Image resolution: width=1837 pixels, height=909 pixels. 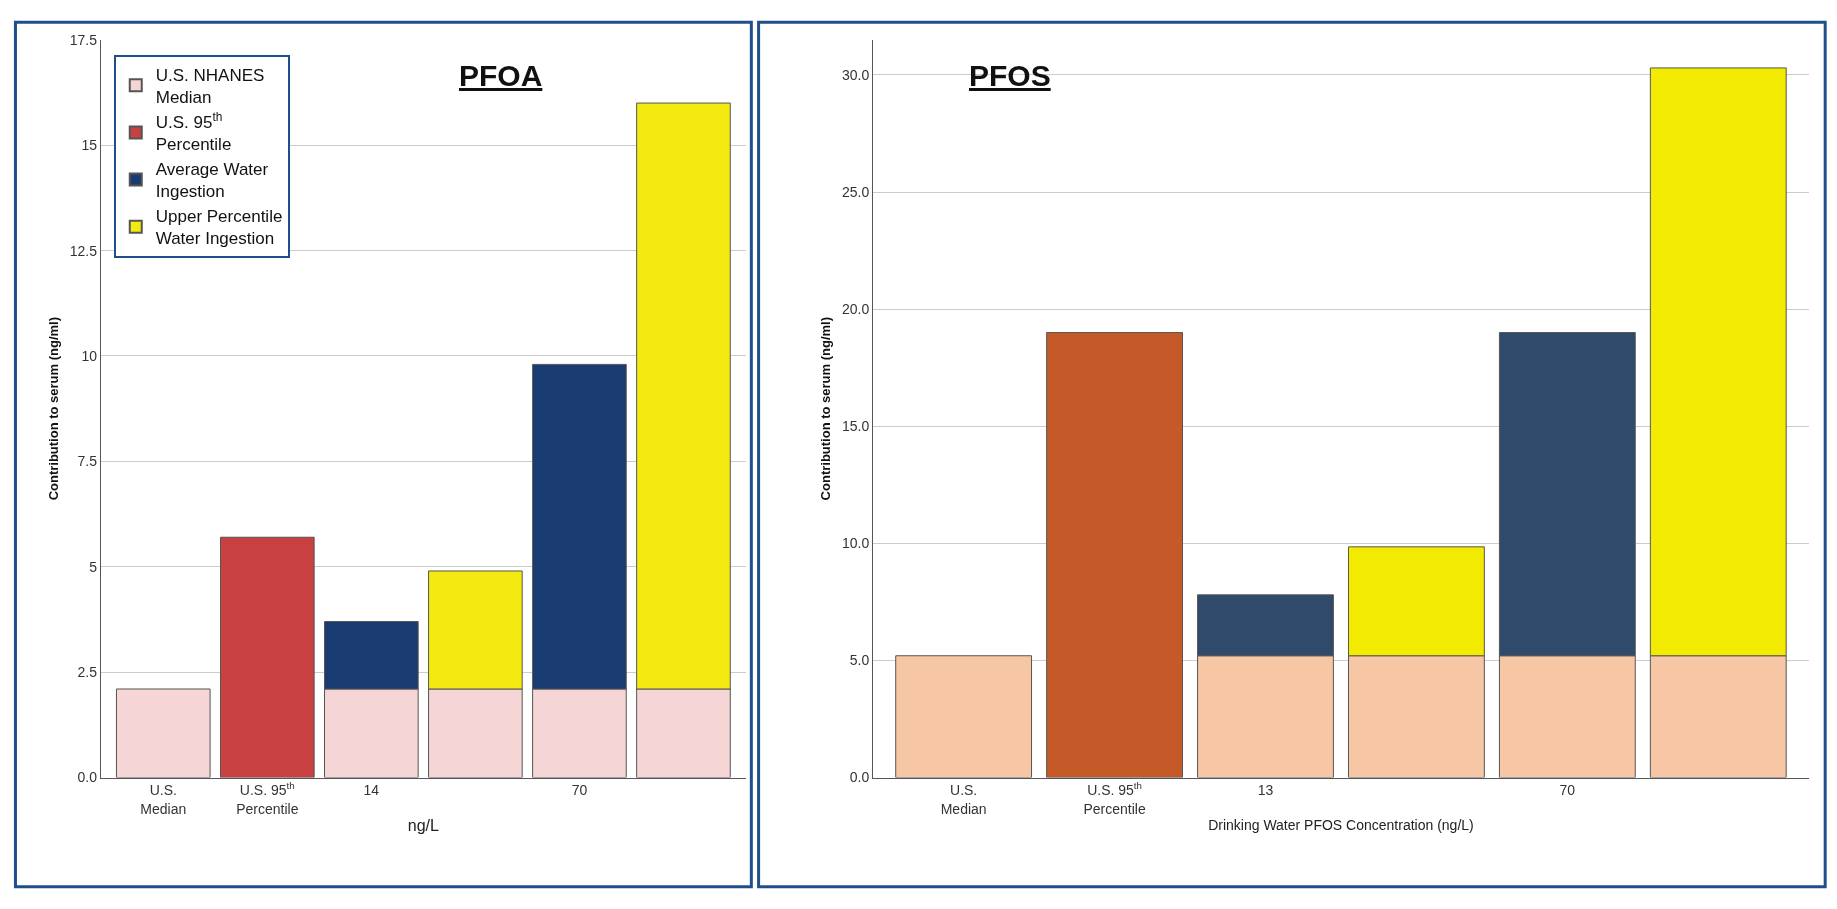 I want to click on y-tick-label: 17.5, so click(x=83, y=39).